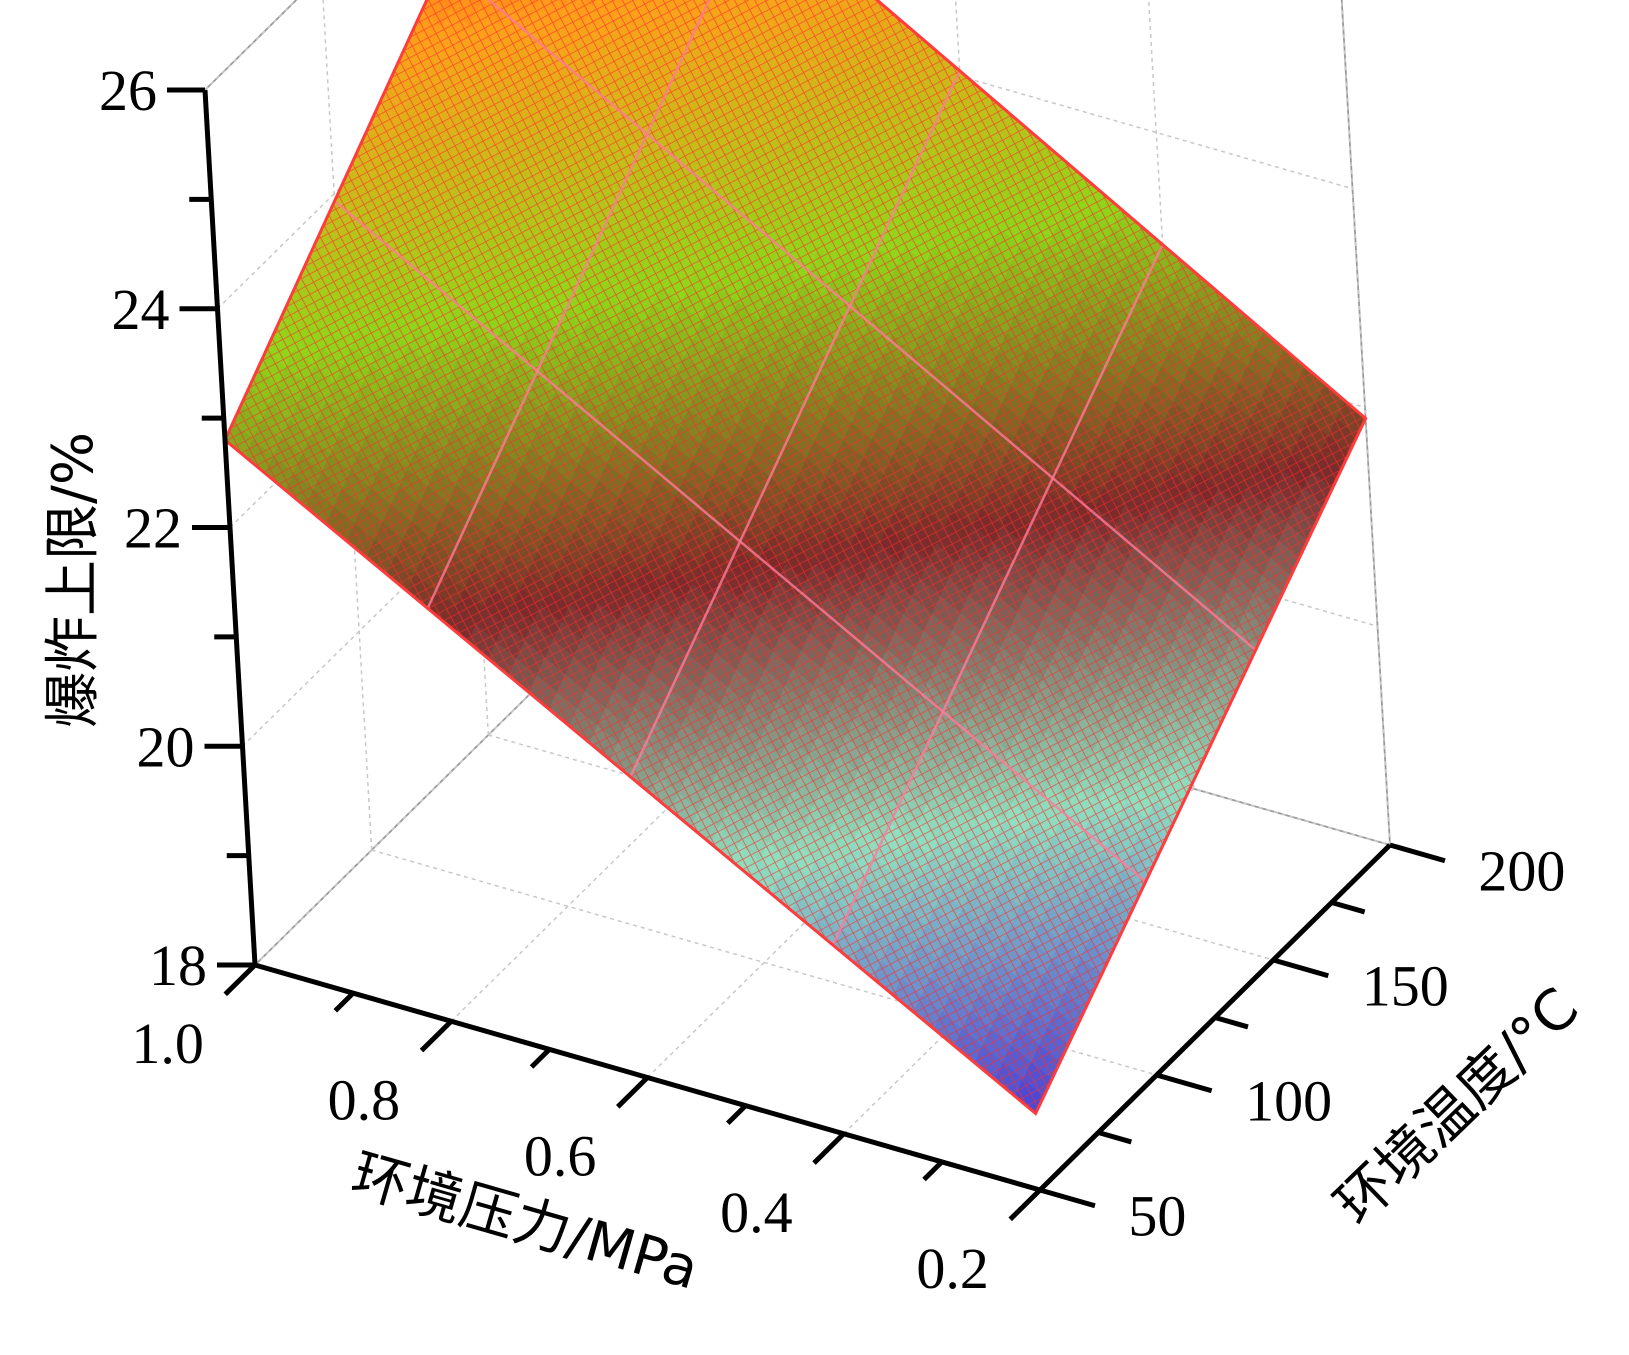 Image resolution: width=1629 pixels, height=1355 pixels. What do you see at coordinates (251, 45) in the screenshot?
I see `grid-z-left-wall` at bounding box center [251, 45].